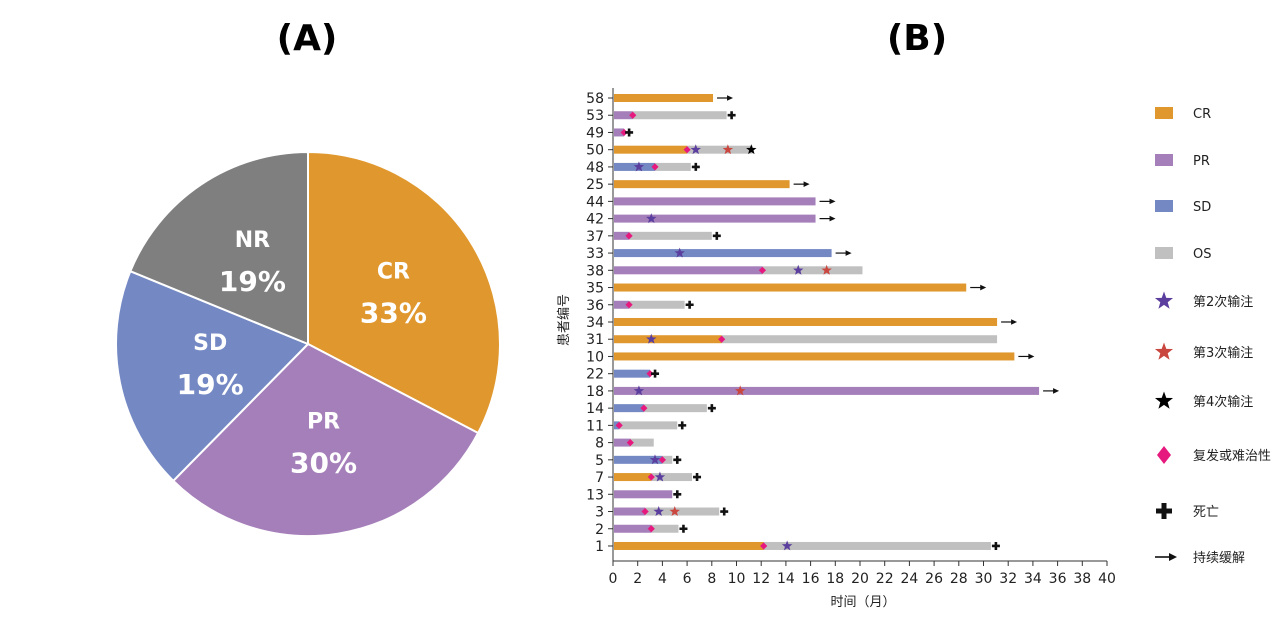 Image resolution: width=1287 pixels, height=617 pixels. Describe the element at coordinates (595, 237) in the screenshot. I see `y-tick-label: 37` at that location.